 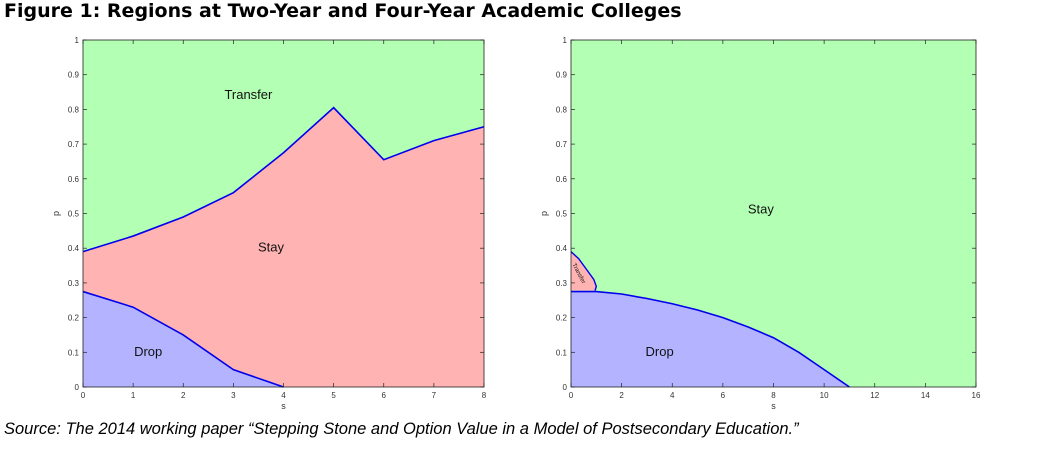 I want to click on boundary-stay-transfer, so click(x=283, y=179).